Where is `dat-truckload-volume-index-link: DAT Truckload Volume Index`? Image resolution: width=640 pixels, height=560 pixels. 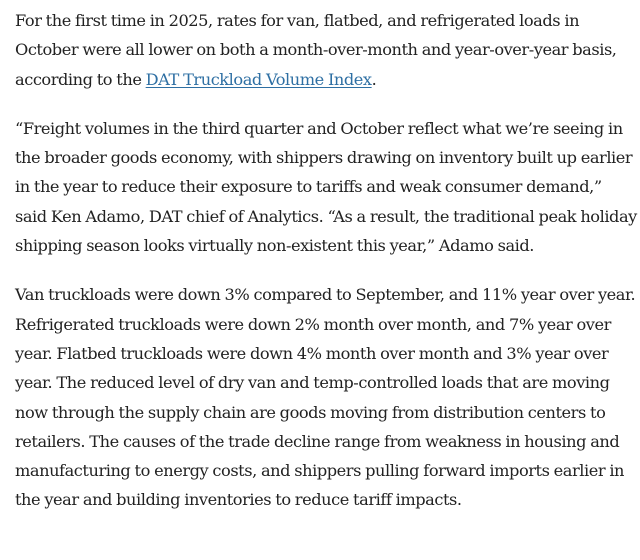 dat-truckload-volume-index-link: DAT Truckload Volume Index is located at coordinates (258, 79).